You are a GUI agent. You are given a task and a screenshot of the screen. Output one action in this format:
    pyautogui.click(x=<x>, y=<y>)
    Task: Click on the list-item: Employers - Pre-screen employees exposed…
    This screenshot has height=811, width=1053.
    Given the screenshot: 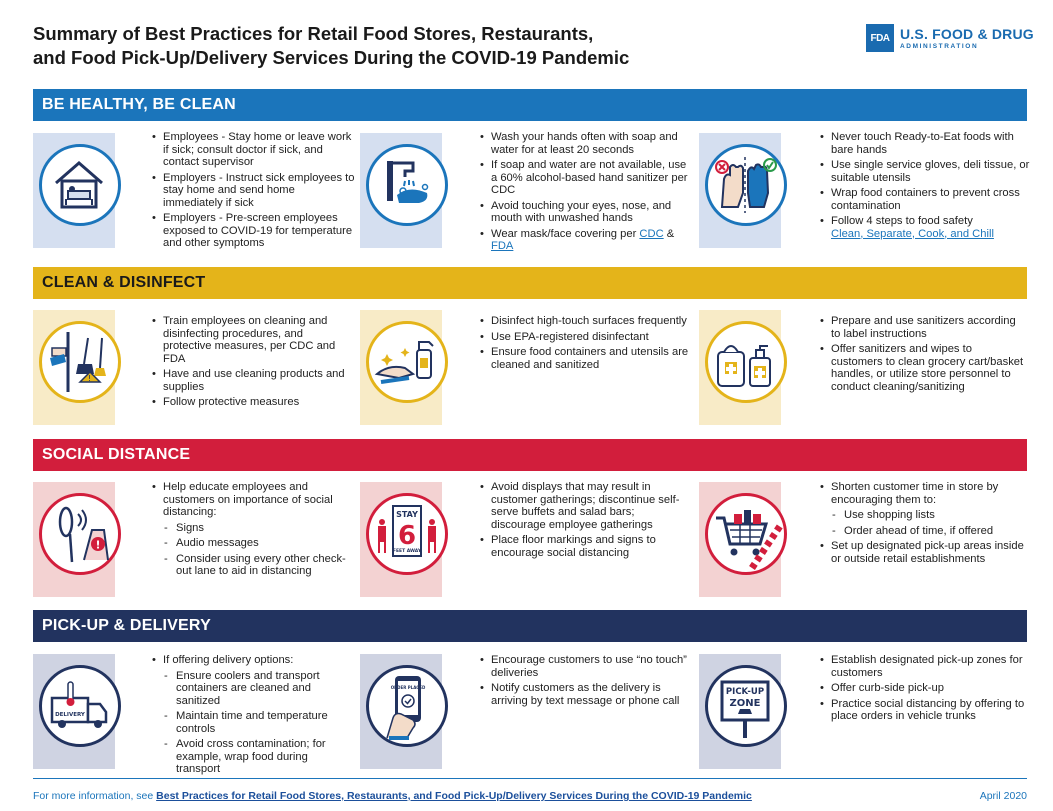 What is the action you would take?
    pyautogui.click(x=254, y=231)
    